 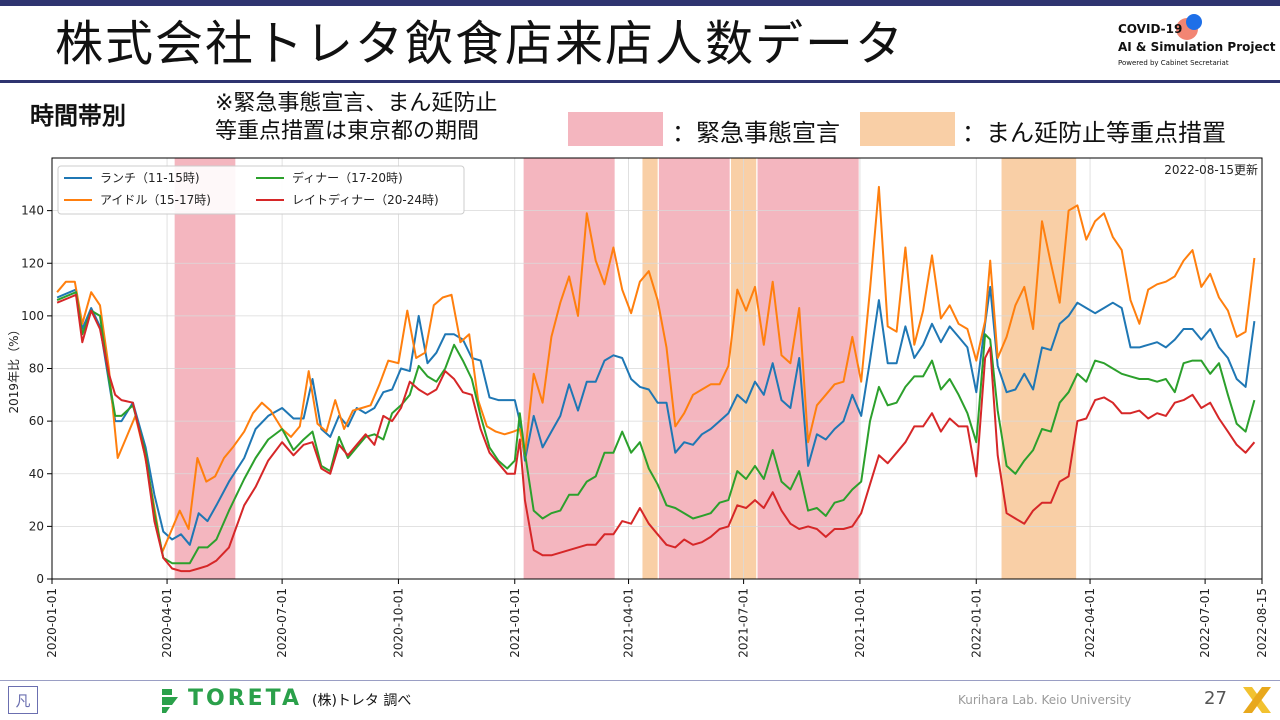 What do you see at coordinates (365, 199) in the screenshot?
I see `legend-label-3: レイトディナー（20-24時)` at bounding box center [365, 199].